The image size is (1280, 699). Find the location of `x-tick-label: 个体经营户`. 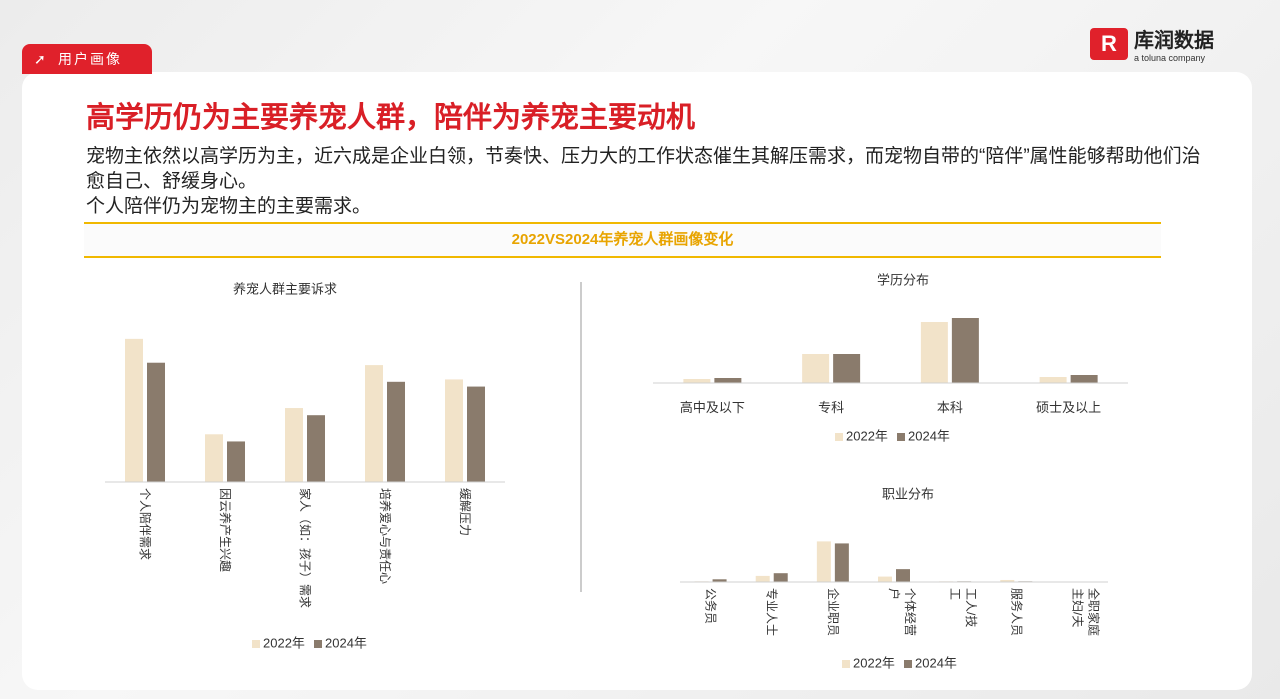

x-tick-label: 个体经营户 is located at coordinates (902, 612).